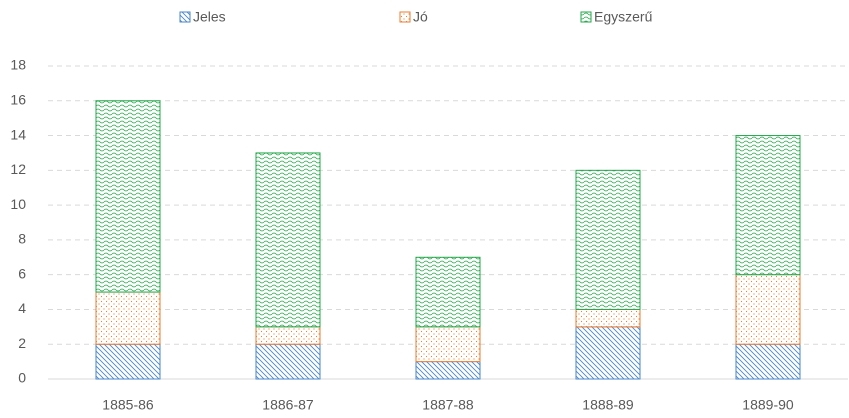  I want to click on x-tick-label: 1885-86, so click(128, 405).